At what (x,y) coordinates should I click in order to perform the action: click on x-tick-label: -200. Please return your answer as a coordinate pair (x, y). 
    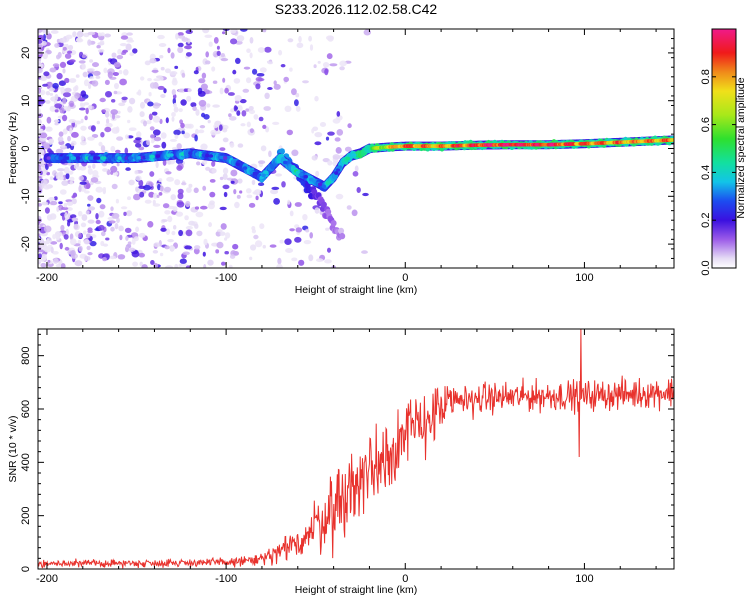
    Looking at the image, I should click on (47, 579).